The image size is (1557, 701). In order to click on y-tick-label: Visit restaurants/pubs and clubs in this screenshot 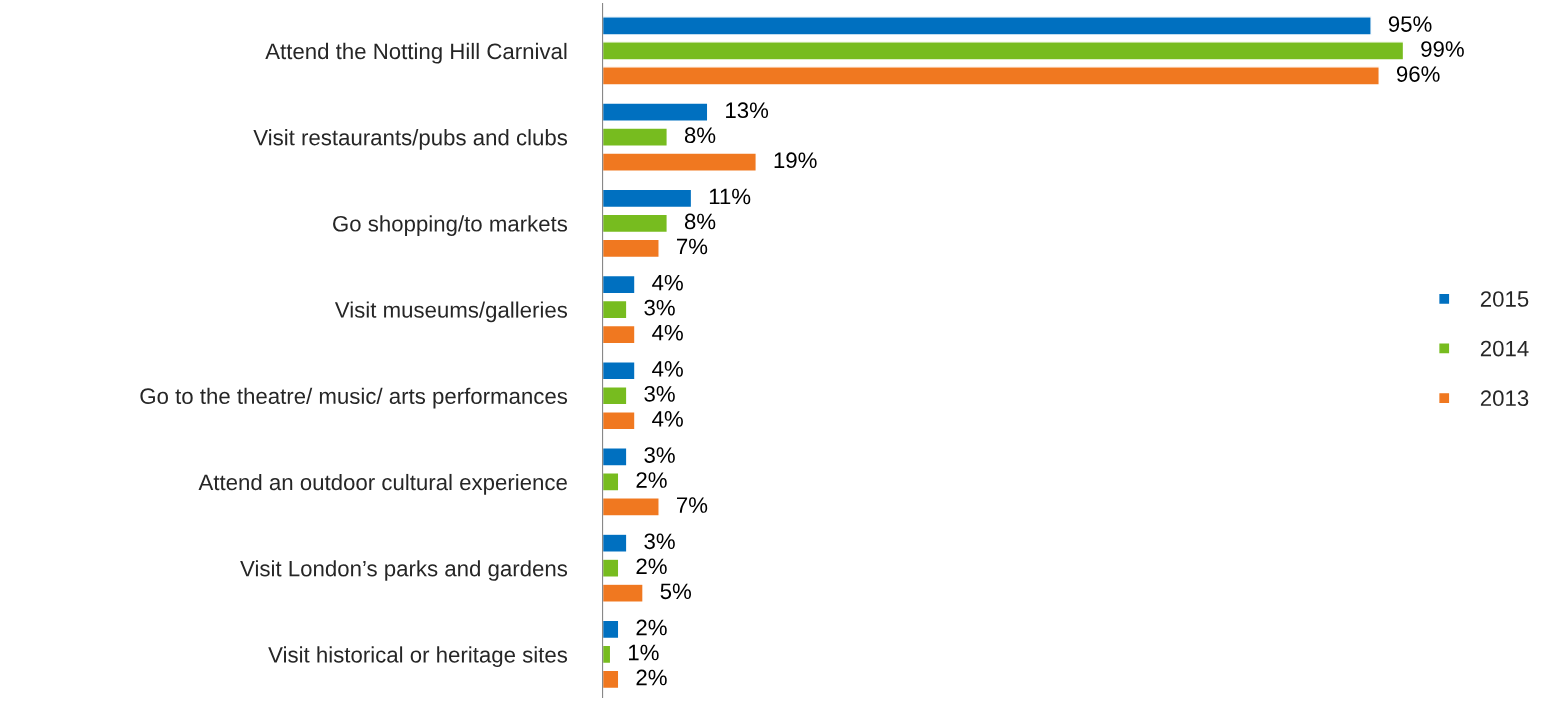, I will do `click(410, 139)`.